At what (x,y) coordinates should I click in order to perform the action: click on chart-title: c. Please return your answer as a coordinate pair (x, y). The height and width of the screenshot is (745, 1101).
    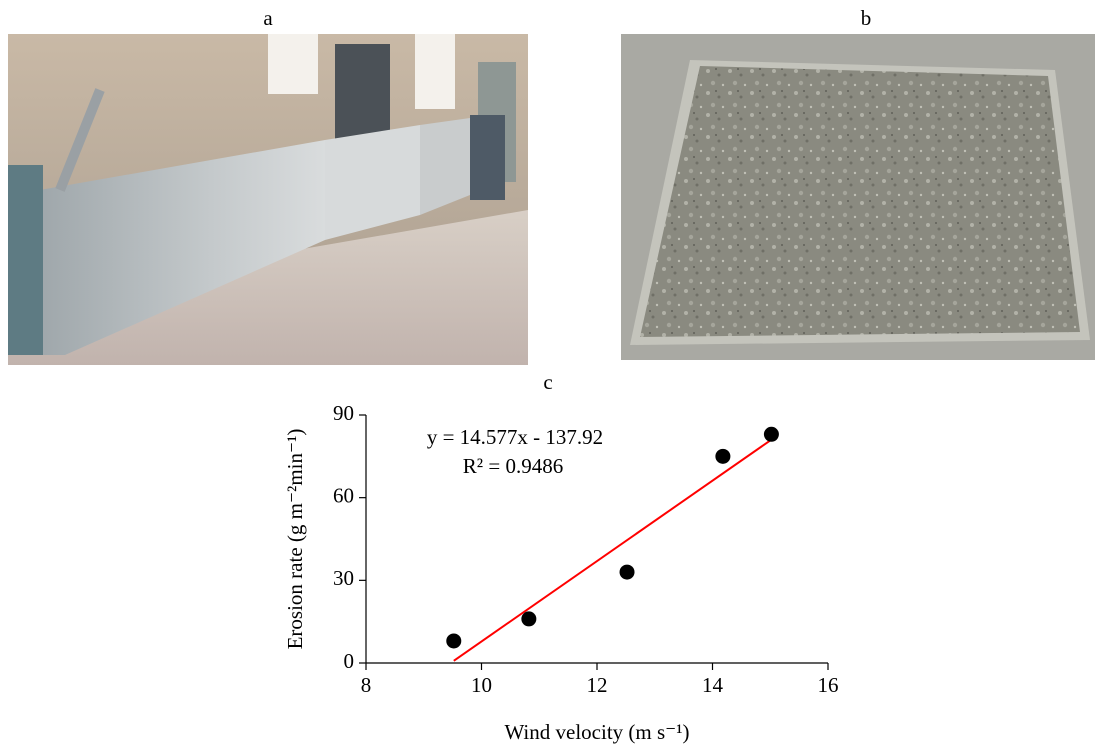
    Looking at the image, I should click on (547, 382).